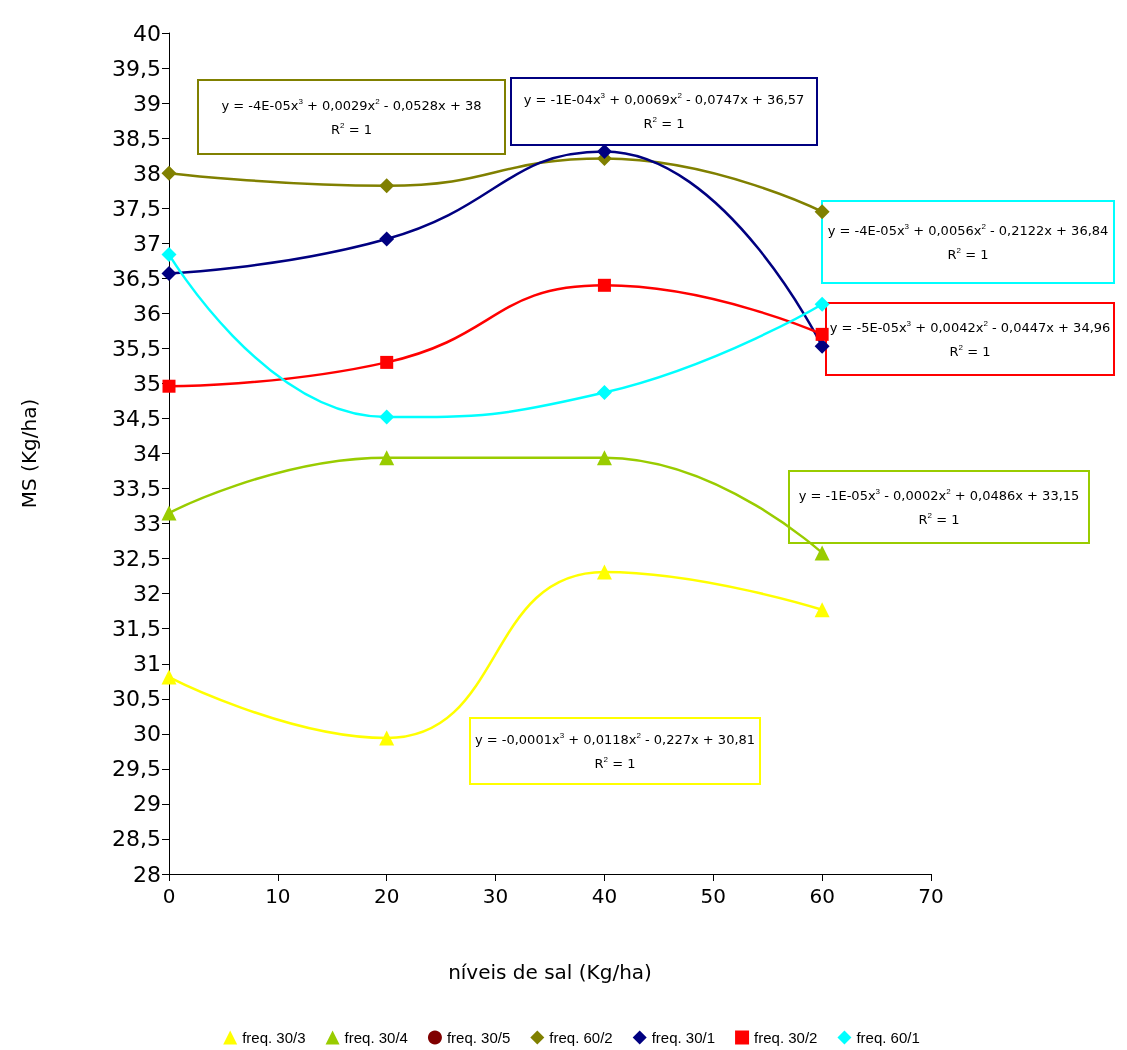 The height and width of the screenshot is (1050, 1127). Describe the element at coordinates (147, 734) in the screenshot. I see `y-tick-label: 30` at that location.